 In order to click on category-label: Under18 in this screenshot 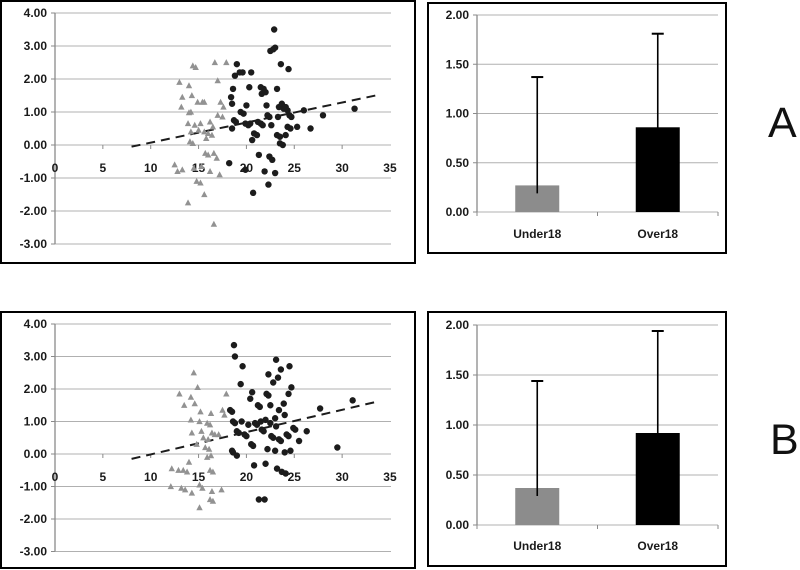, I will do `click(537, 234)`.